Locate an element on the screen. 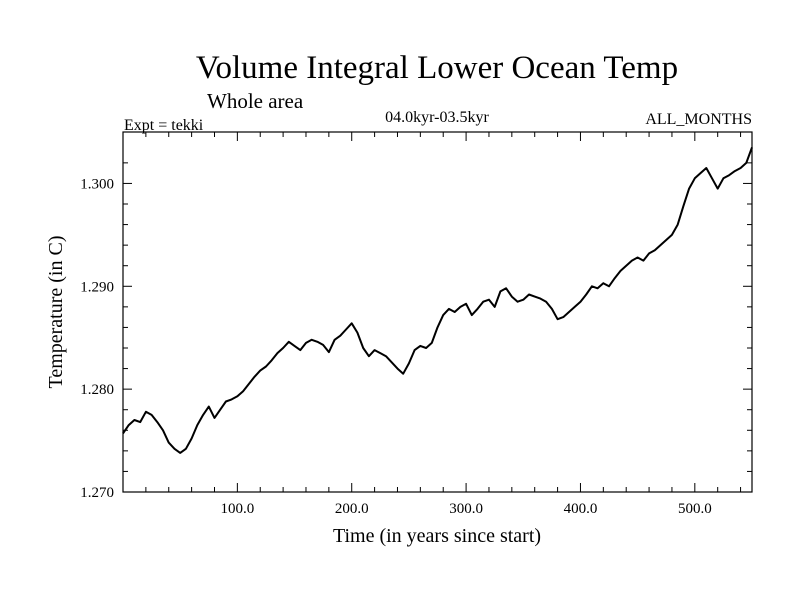  chart-subtitle: Whole area is located at coordinates (255, 101).